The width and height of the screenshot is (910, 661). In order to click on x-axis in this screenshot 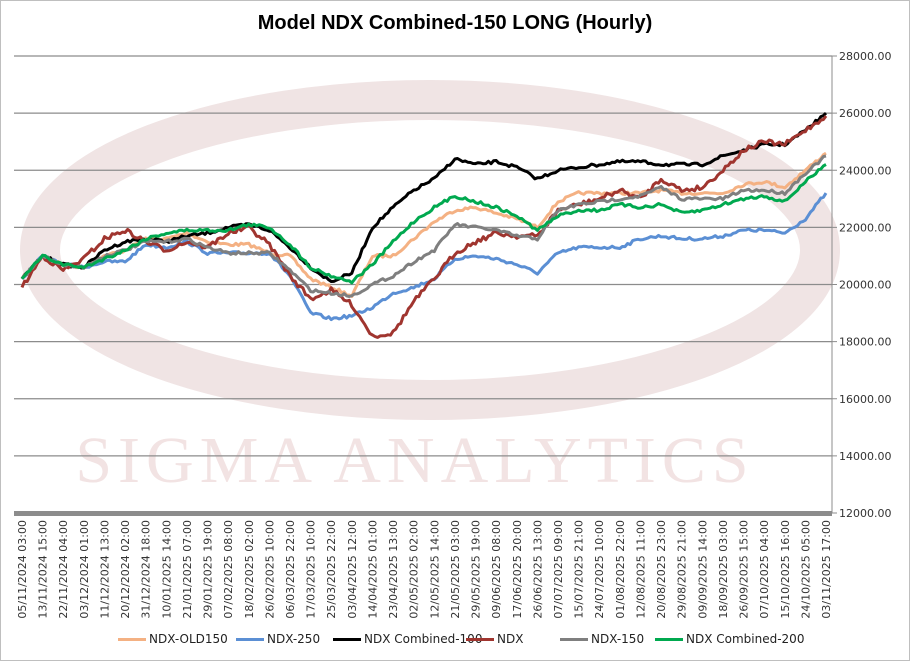, I will do `click(423, 513)`.